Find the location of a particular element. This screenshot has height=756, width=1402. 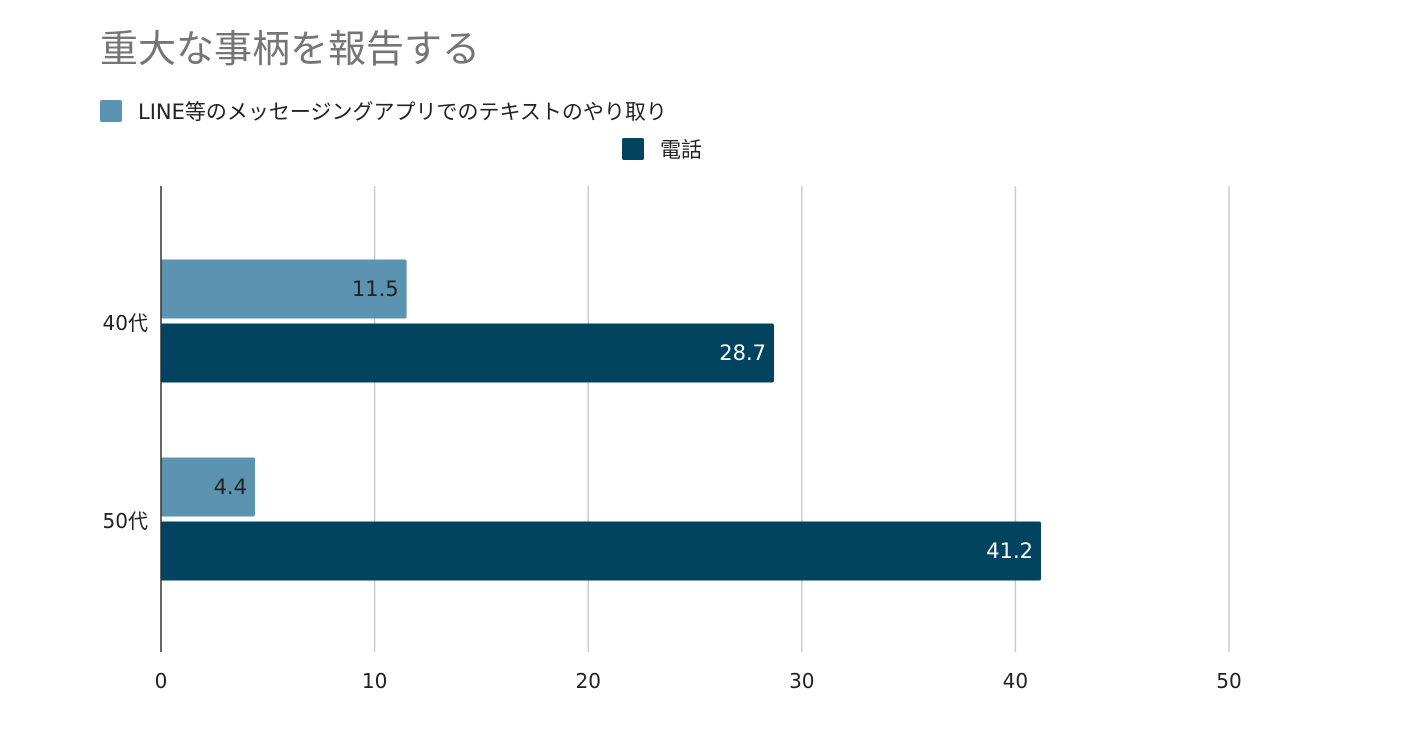

bar-value-label: 4.4 is located at coordinates (230, 487).